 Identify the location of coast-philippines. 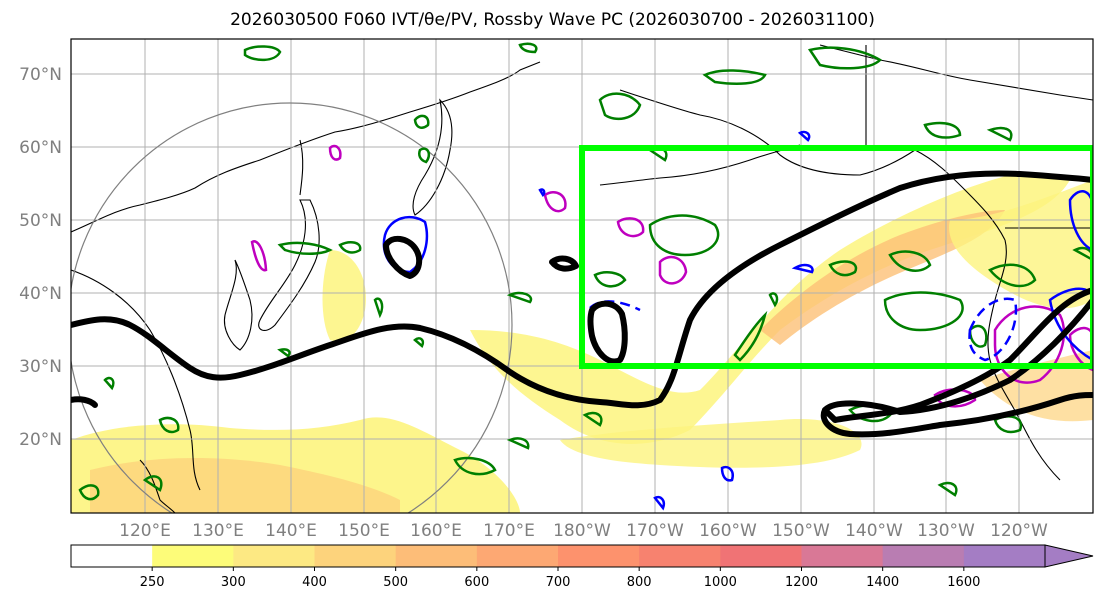
(157, 486).